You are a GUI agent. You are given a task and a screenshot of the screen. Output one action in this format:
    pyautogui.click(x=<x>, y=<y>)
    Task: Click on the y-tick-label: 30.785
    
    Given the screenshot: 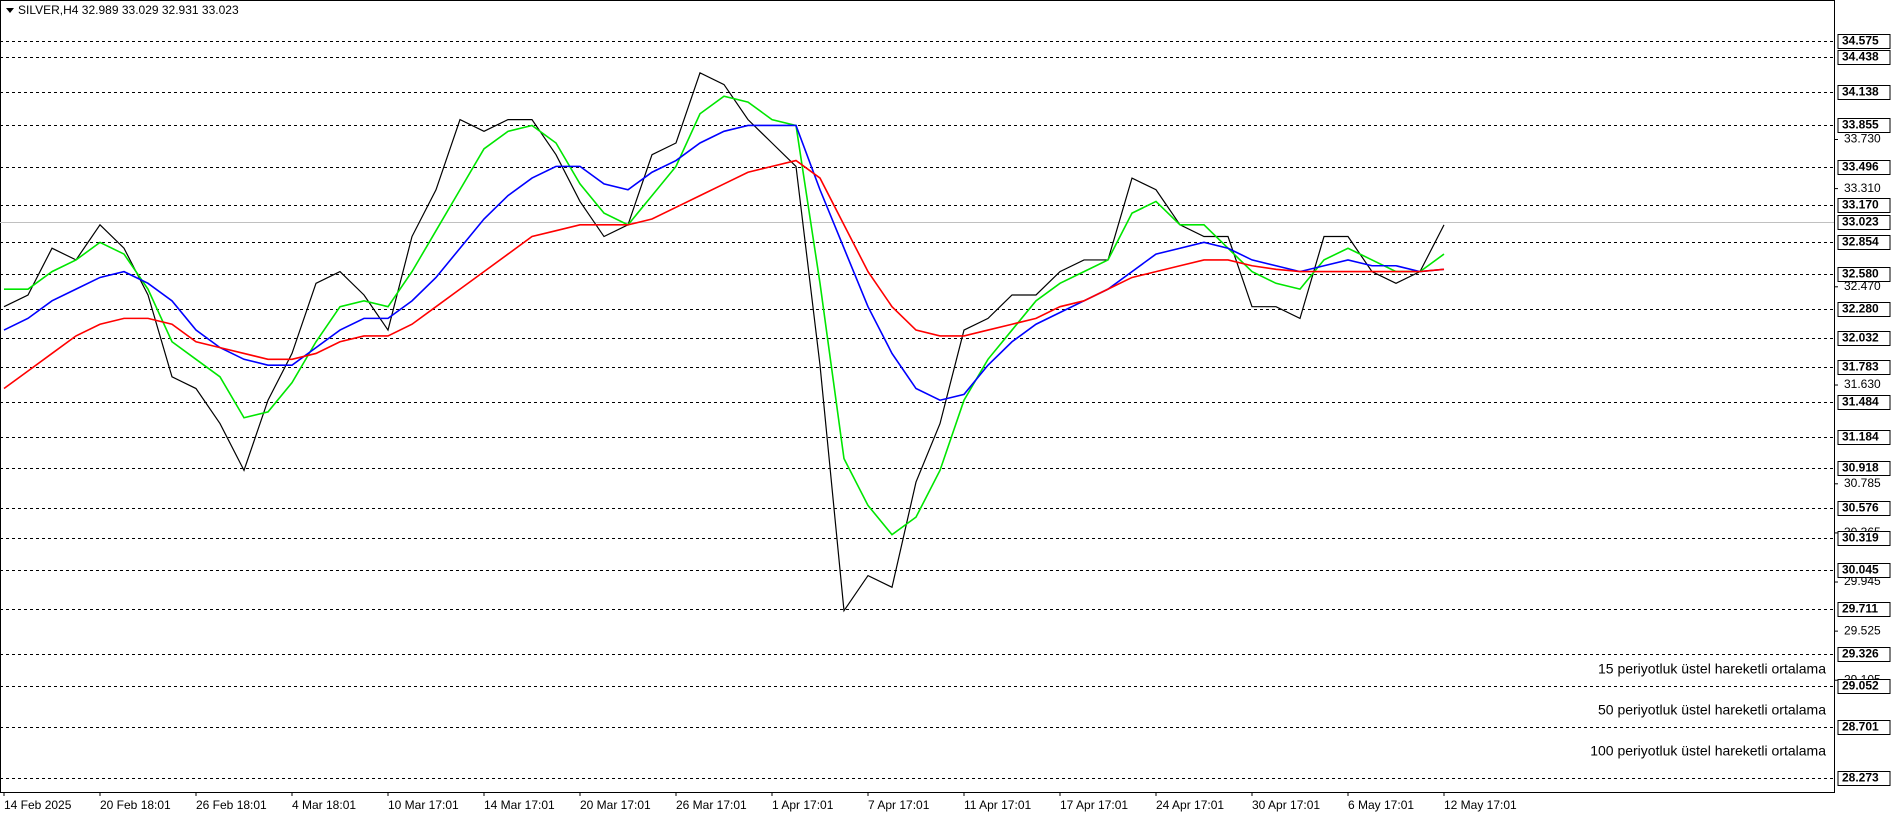 What is the action you would take?
    pyautogui.click(x=1862, y=483)
    